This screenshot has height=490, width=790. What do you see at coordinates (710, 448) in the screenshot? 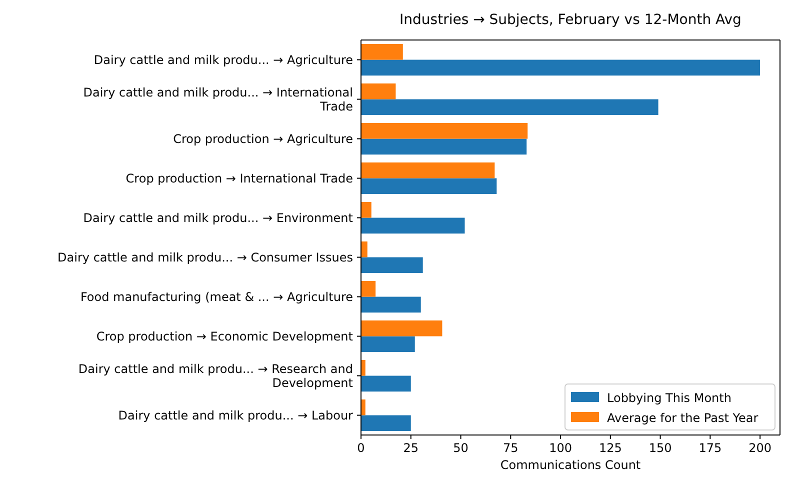
I see `x-tick-label: 175` at bounding box center [710, 448].